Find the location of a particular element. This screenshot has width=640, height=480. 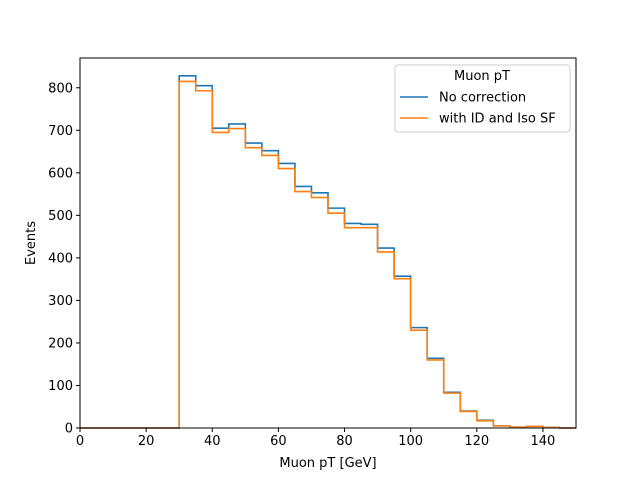

legend-label-1: No correction is located at coordinates (482, 98).